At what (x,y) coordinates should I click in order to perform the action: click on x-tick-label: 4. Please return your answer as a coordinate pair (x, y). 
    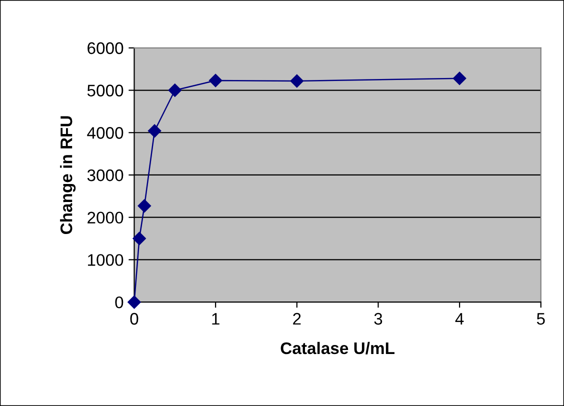
    Looking at the image, I should click on (459, 319).